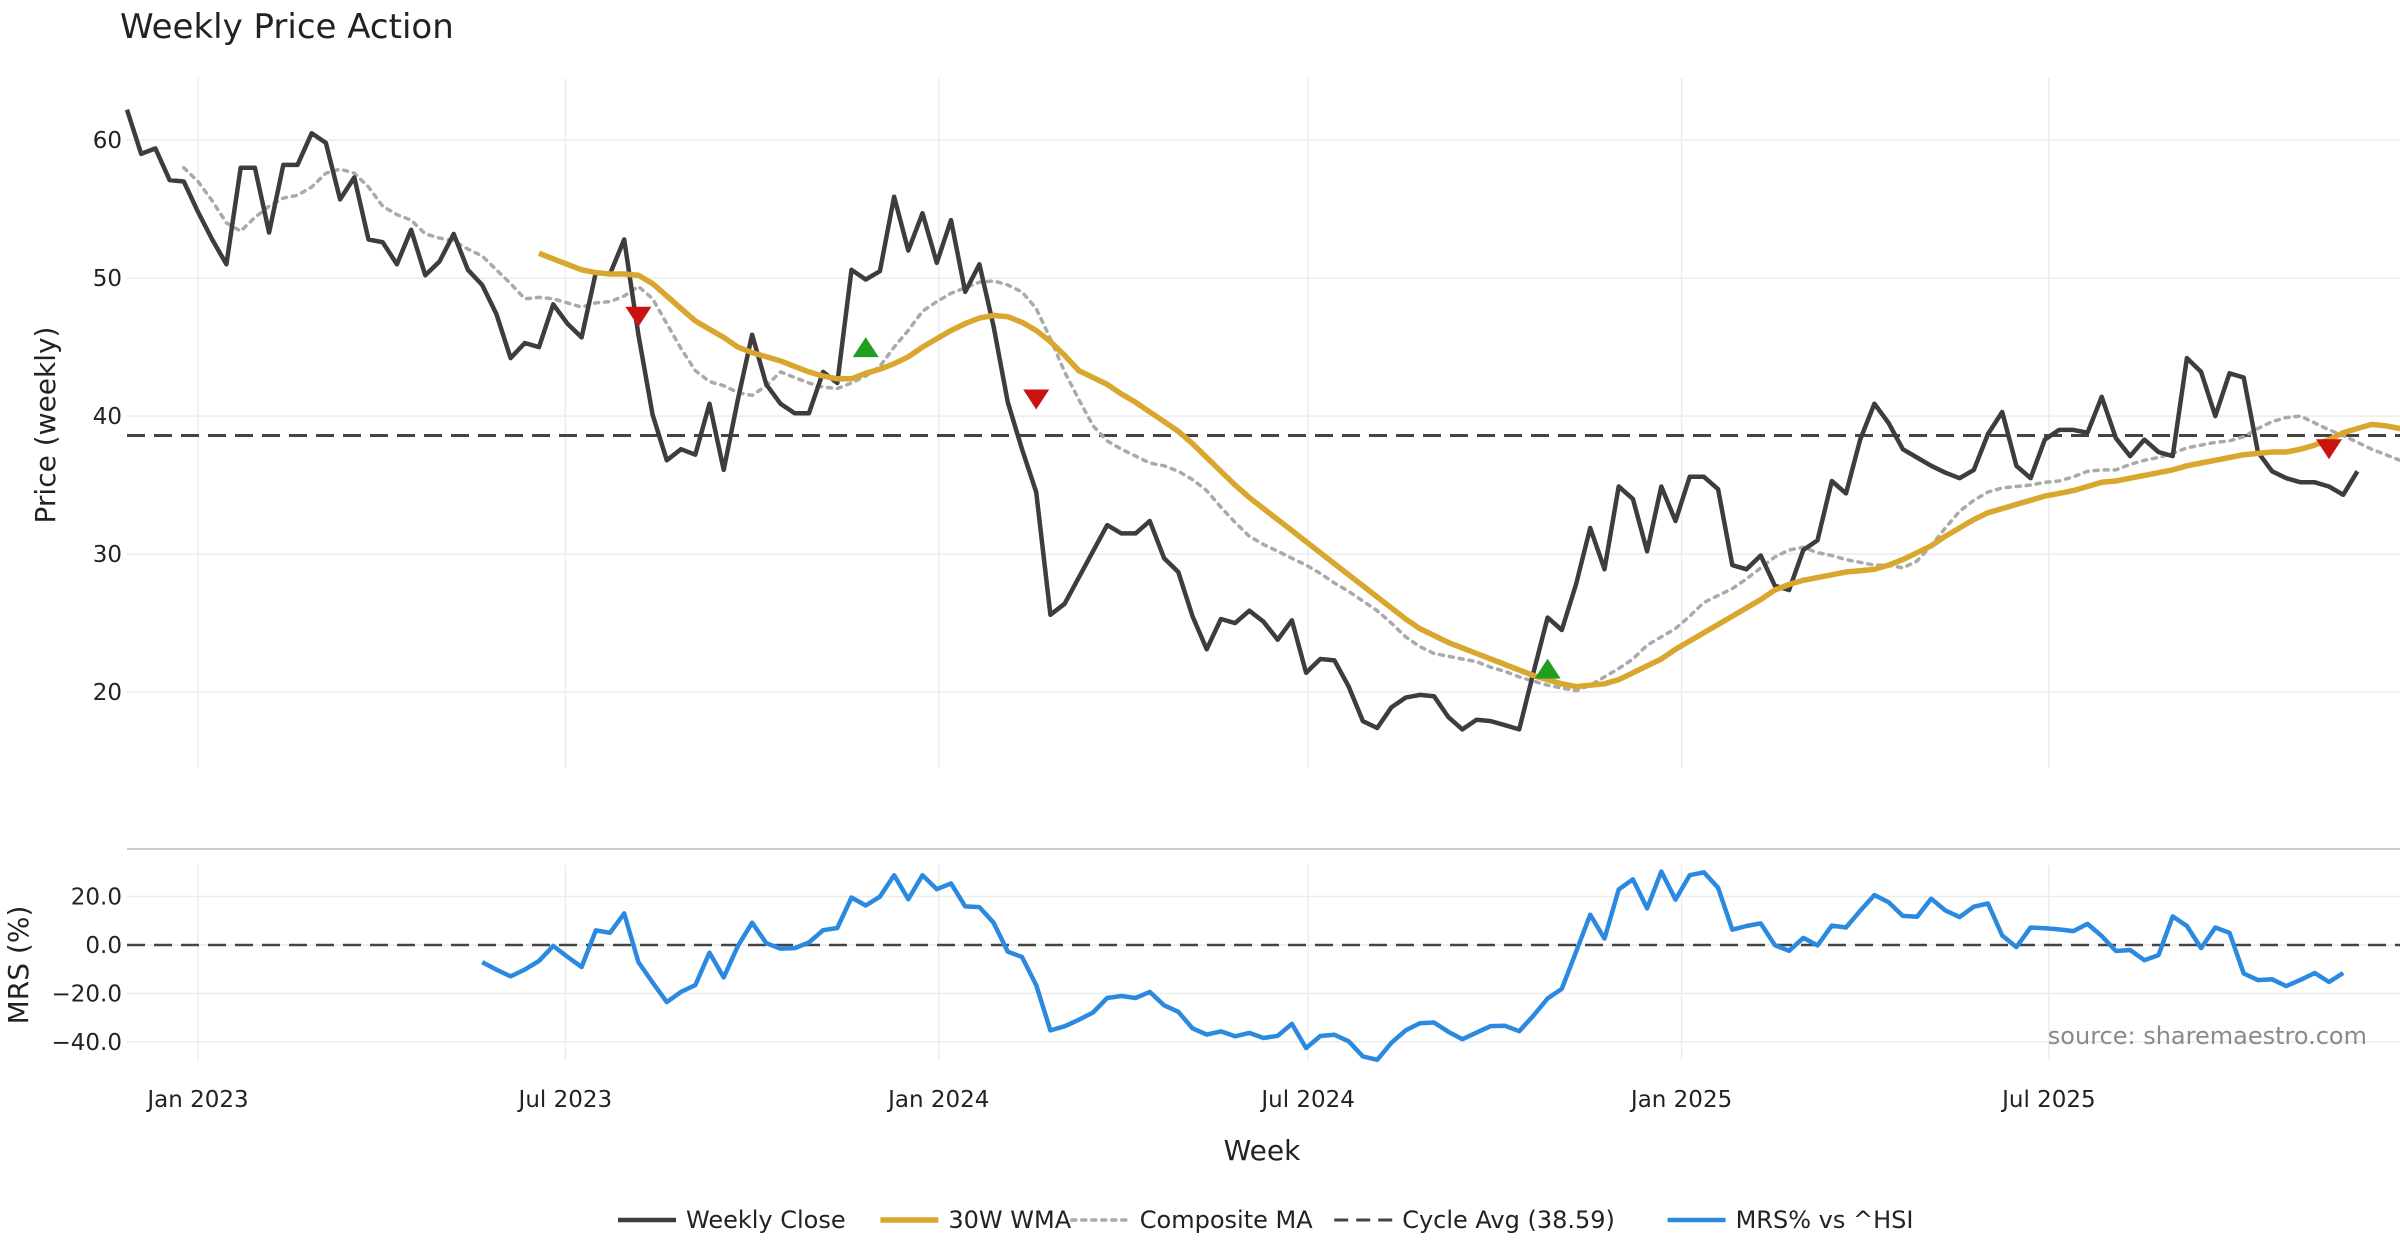 This screenshot has height=1260, width=2400. I want to click on x-tick-label: Jan 2024, so click(937, 1100).